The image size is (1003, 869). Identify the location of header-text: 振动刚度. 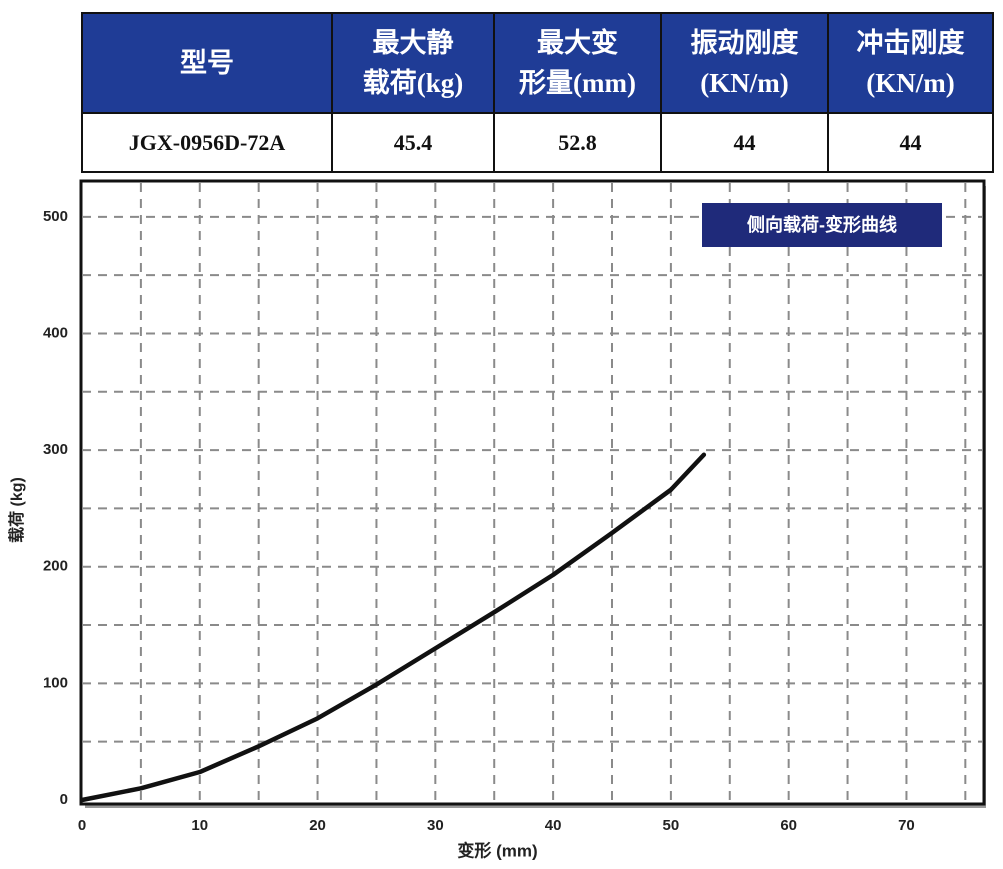
(744, 43).